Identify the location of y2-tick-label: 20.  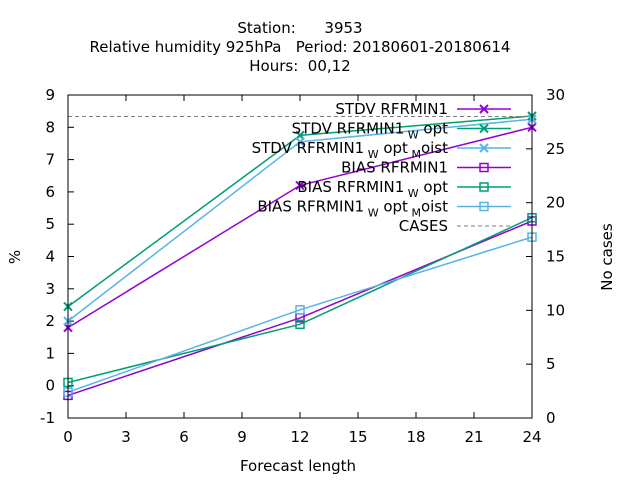
(555, 203).